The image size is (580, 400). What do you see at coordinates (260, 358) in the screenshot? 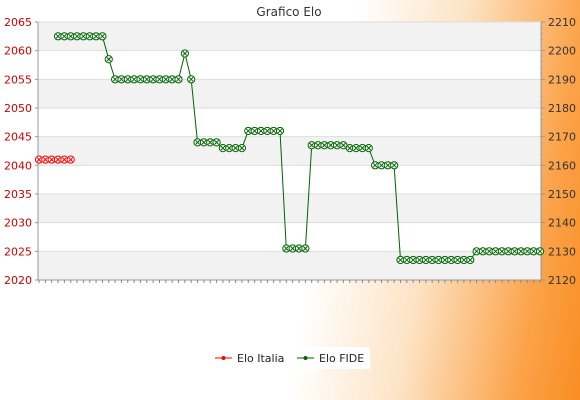
I see `legend-label-elo-italia: Elo Italia` at bounding box center [260, 358].